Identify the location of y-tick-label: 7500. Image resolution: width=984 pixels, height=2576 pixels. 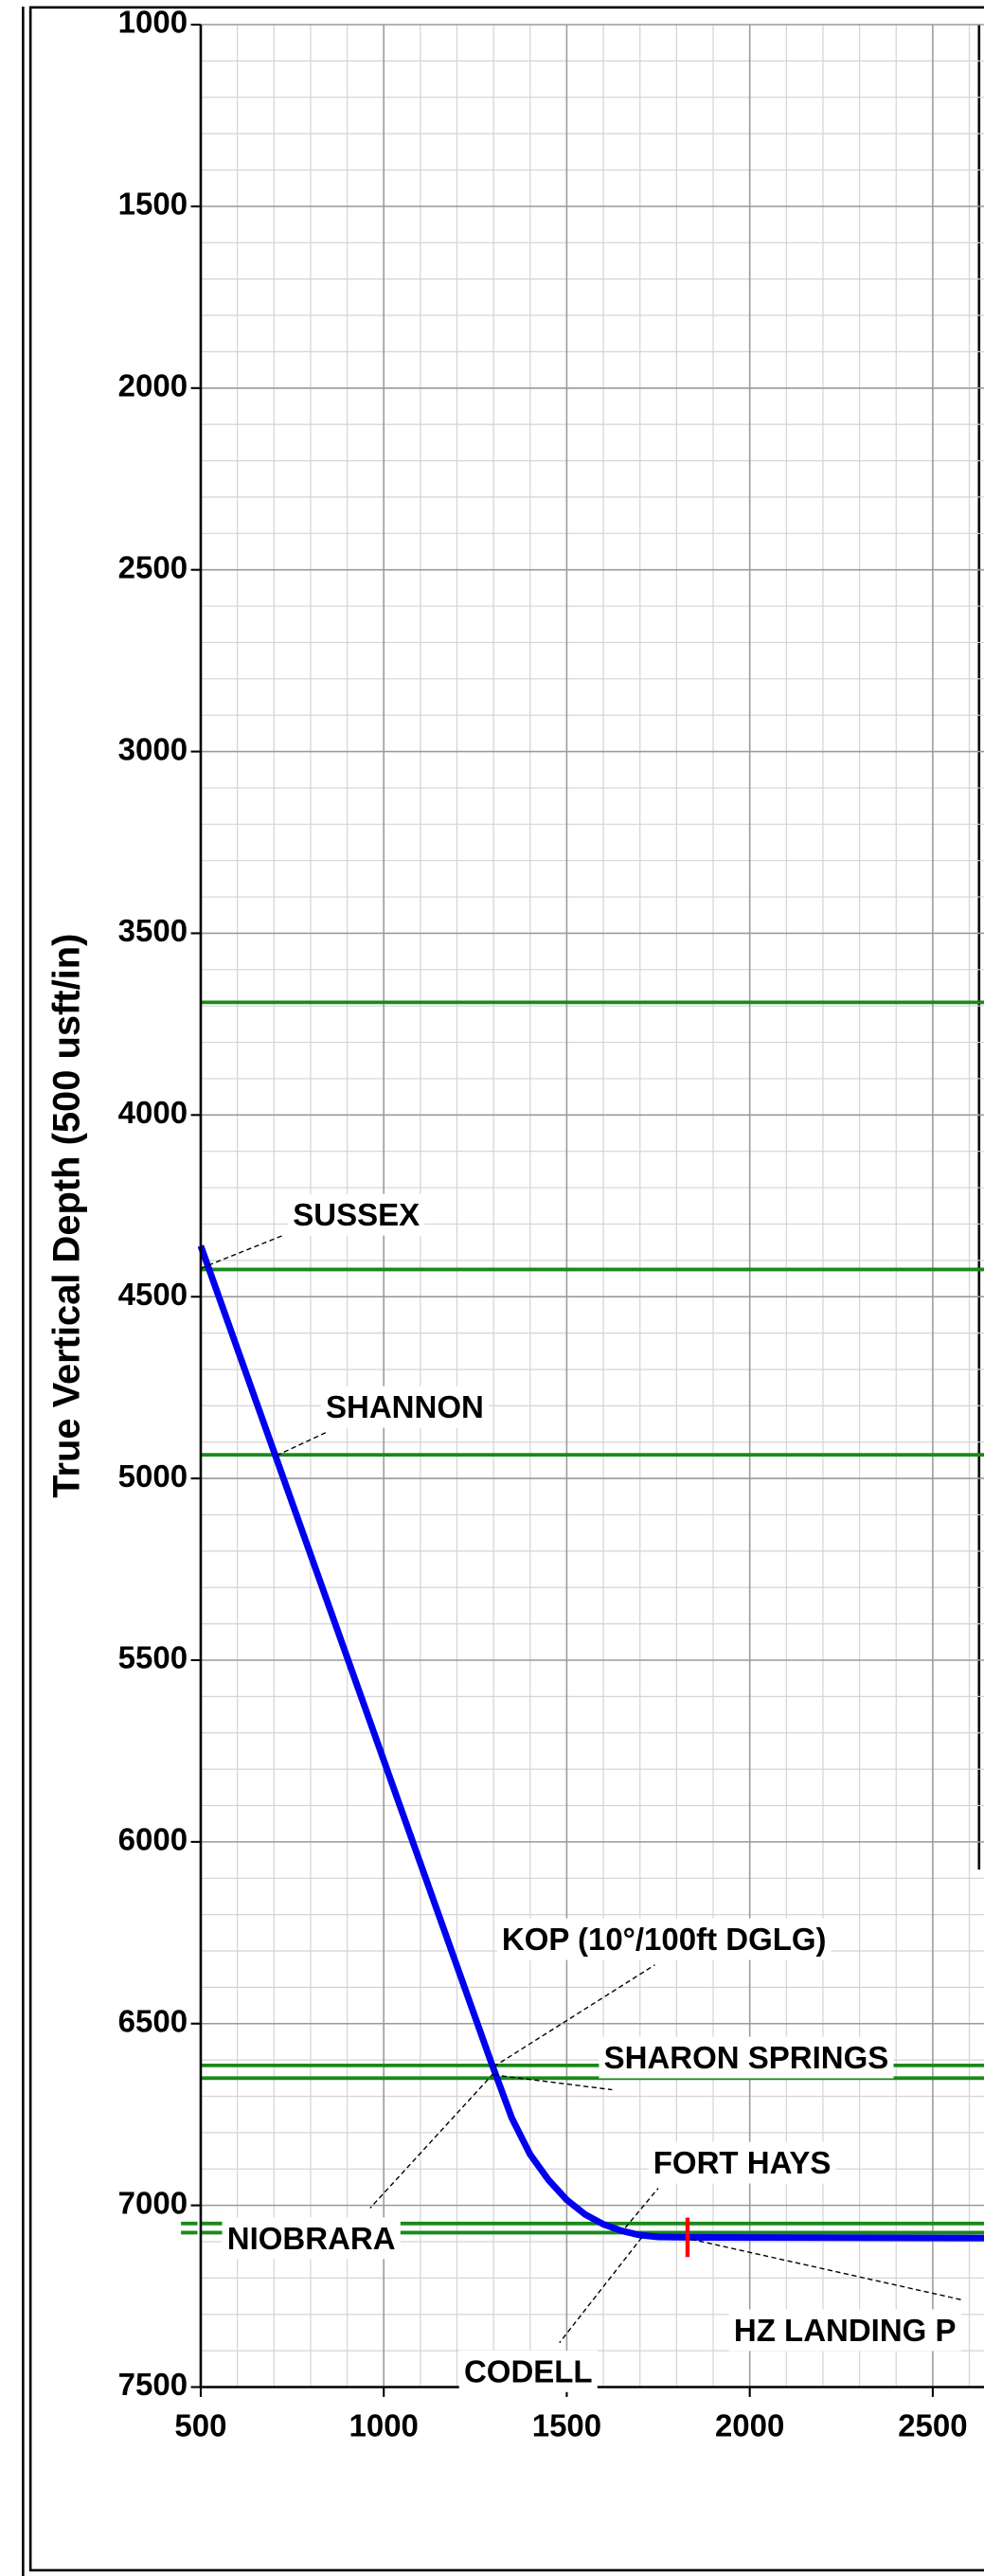
(153, 2384).